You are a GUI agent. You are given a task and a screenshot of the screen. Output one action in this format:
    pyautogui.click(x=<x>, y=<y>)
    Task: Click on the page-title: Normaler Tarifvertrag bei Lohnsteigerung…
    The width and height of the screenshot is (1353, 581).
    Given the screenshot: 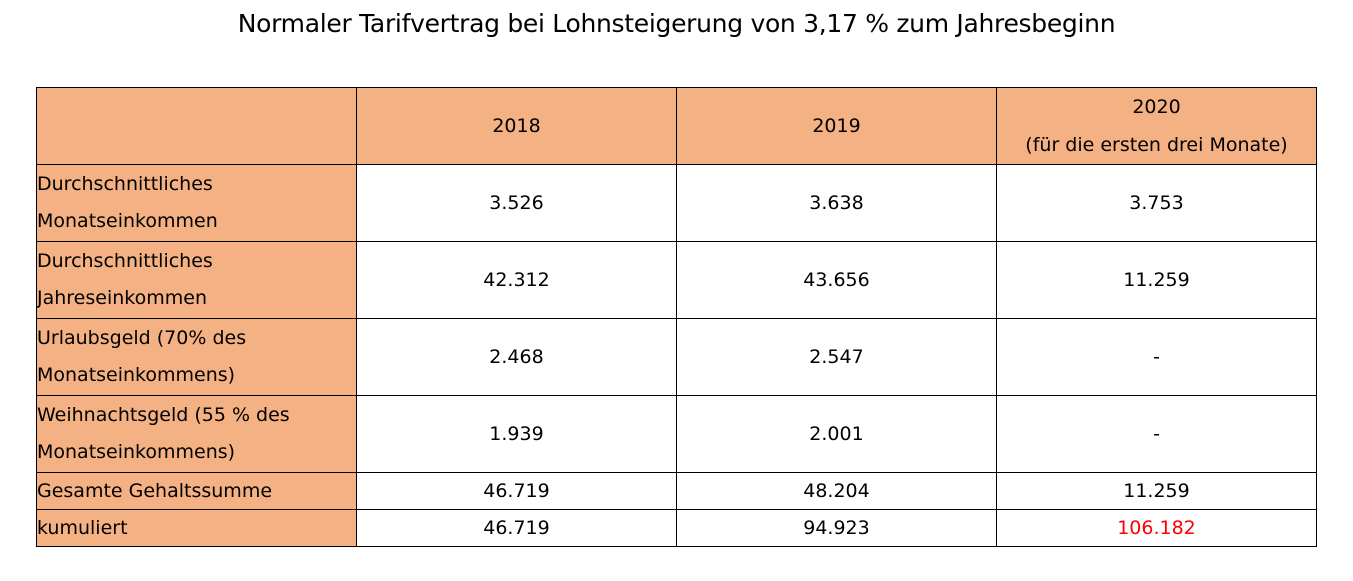 What is the action you would take?
    pyautogui.click(x=676, y=23)
    